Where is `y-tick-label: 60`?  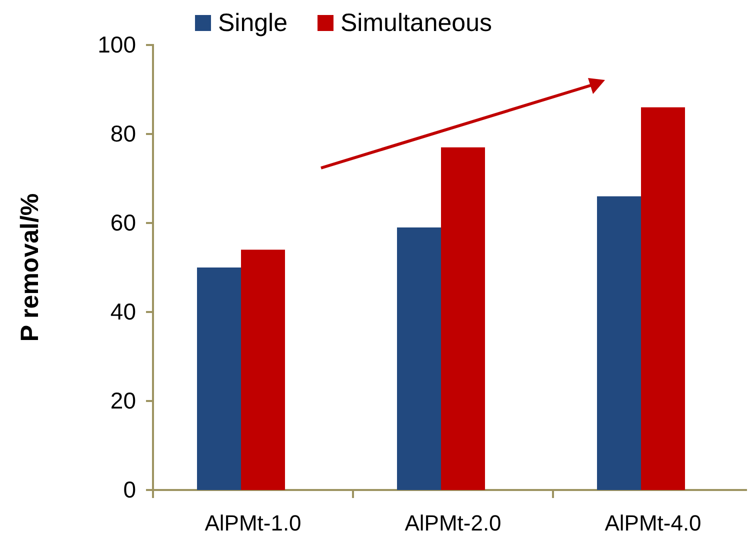
y-tick-label: 60 is located at coordinates (123, 222).